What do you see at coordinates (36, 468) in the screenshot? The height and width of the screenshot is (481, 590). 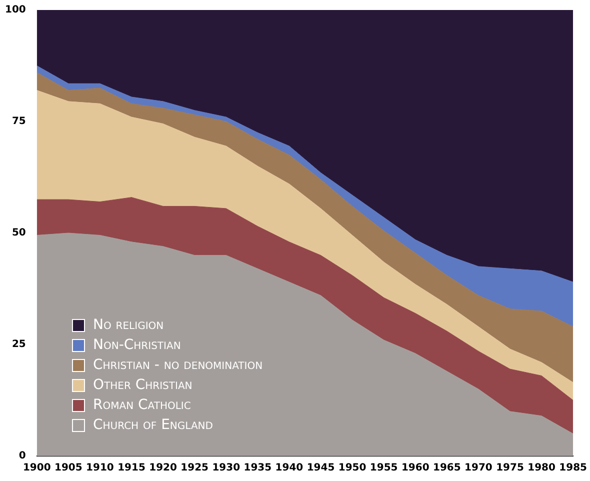 I see `x-tick-label: 1900` at bounding box center [36, 468].